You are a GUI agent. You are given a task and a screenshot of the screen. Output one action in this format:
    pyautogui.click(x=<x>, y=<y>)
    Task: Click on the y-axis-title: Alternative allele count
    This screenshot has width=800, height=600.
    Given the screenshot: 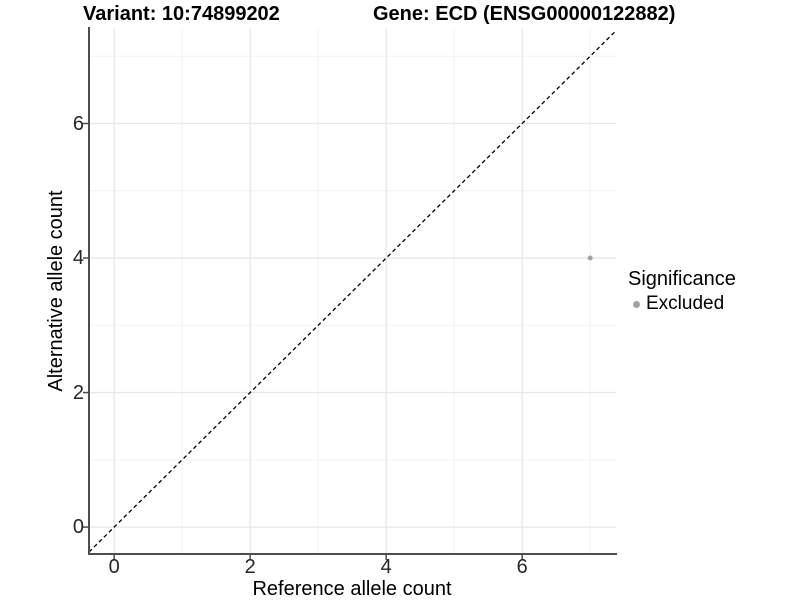 What is the action you would take?
    pyautogui.click(x=56, y=291)
    